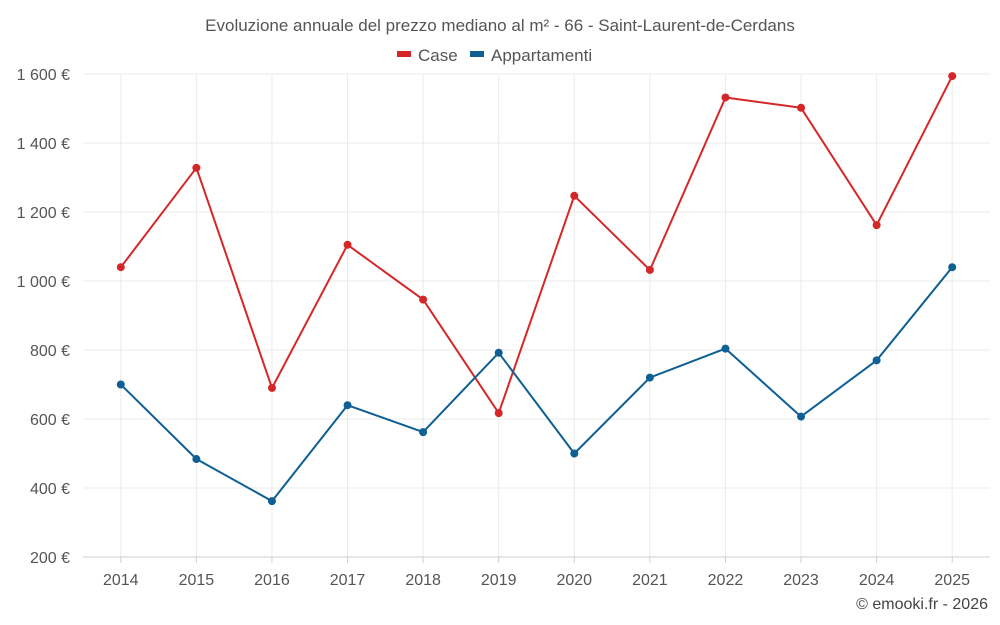 The height and width of the screenshot is (625, 1000). I want to click on y-tick-label: 1 000 €, so click(43, 282).